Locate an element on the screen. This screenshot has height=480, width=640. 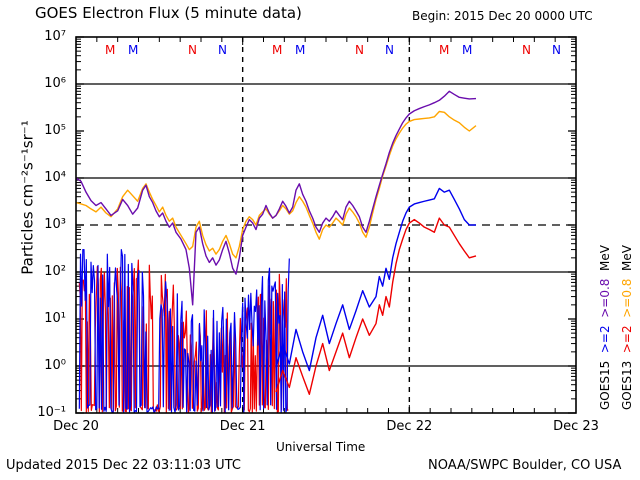
y-tick-label: 10⁵ is located at coordinates (55, 130).